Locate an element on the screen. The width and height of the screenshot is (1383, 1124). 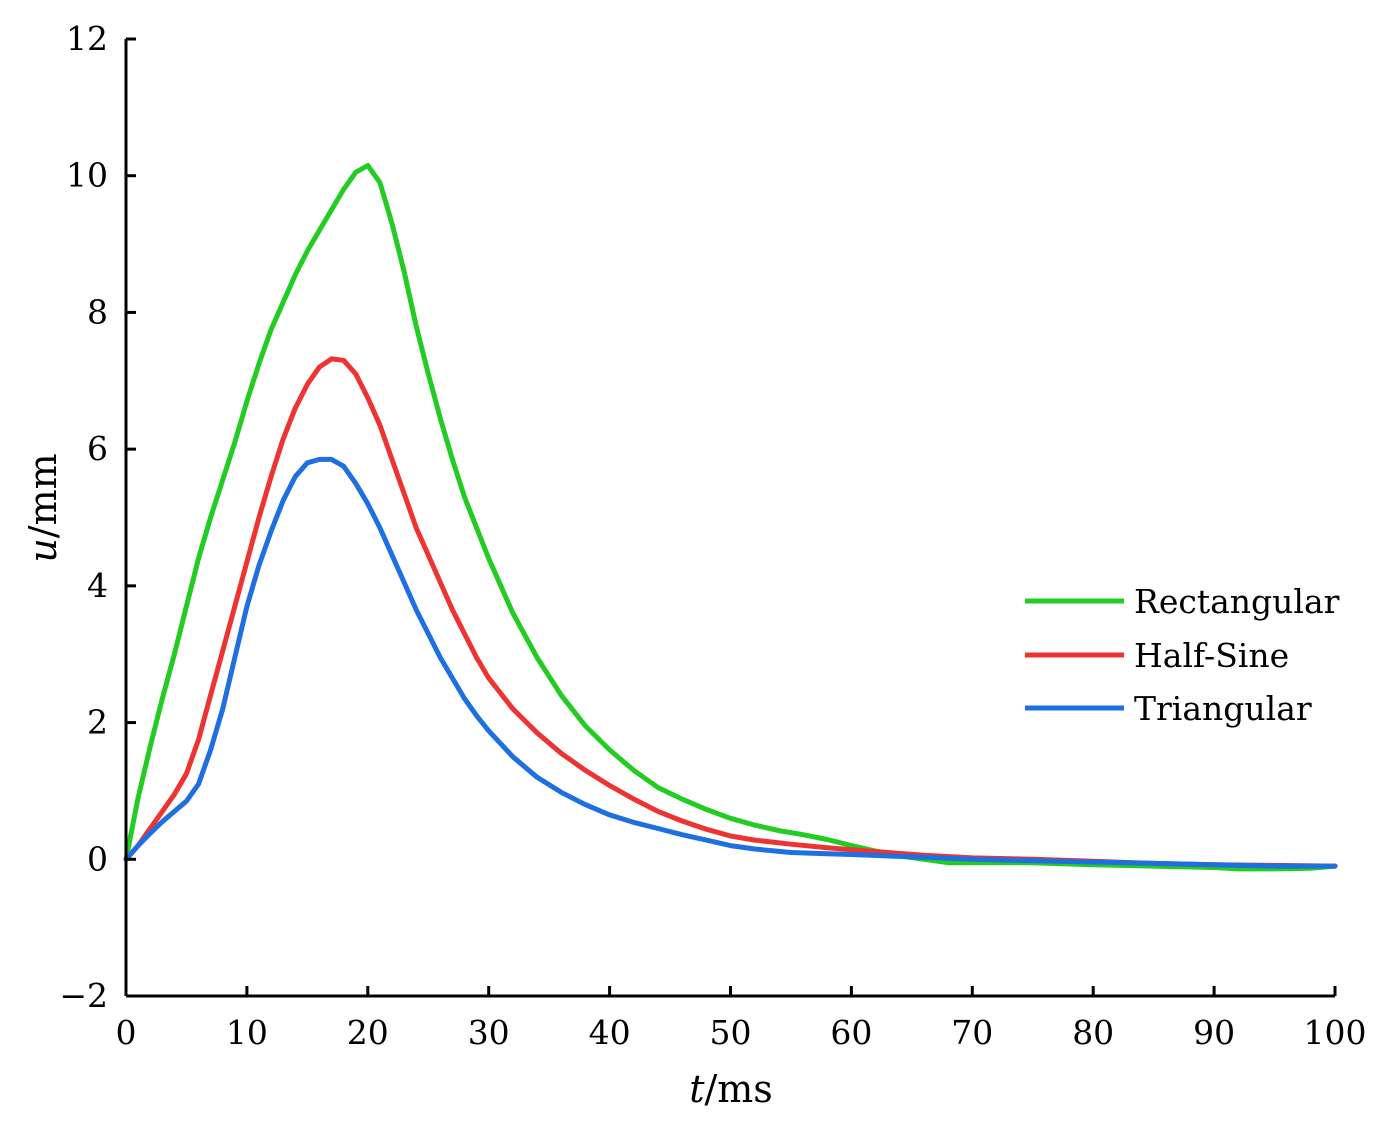
x-tick-label-60: 60 is located at coordinates (851, 1032).